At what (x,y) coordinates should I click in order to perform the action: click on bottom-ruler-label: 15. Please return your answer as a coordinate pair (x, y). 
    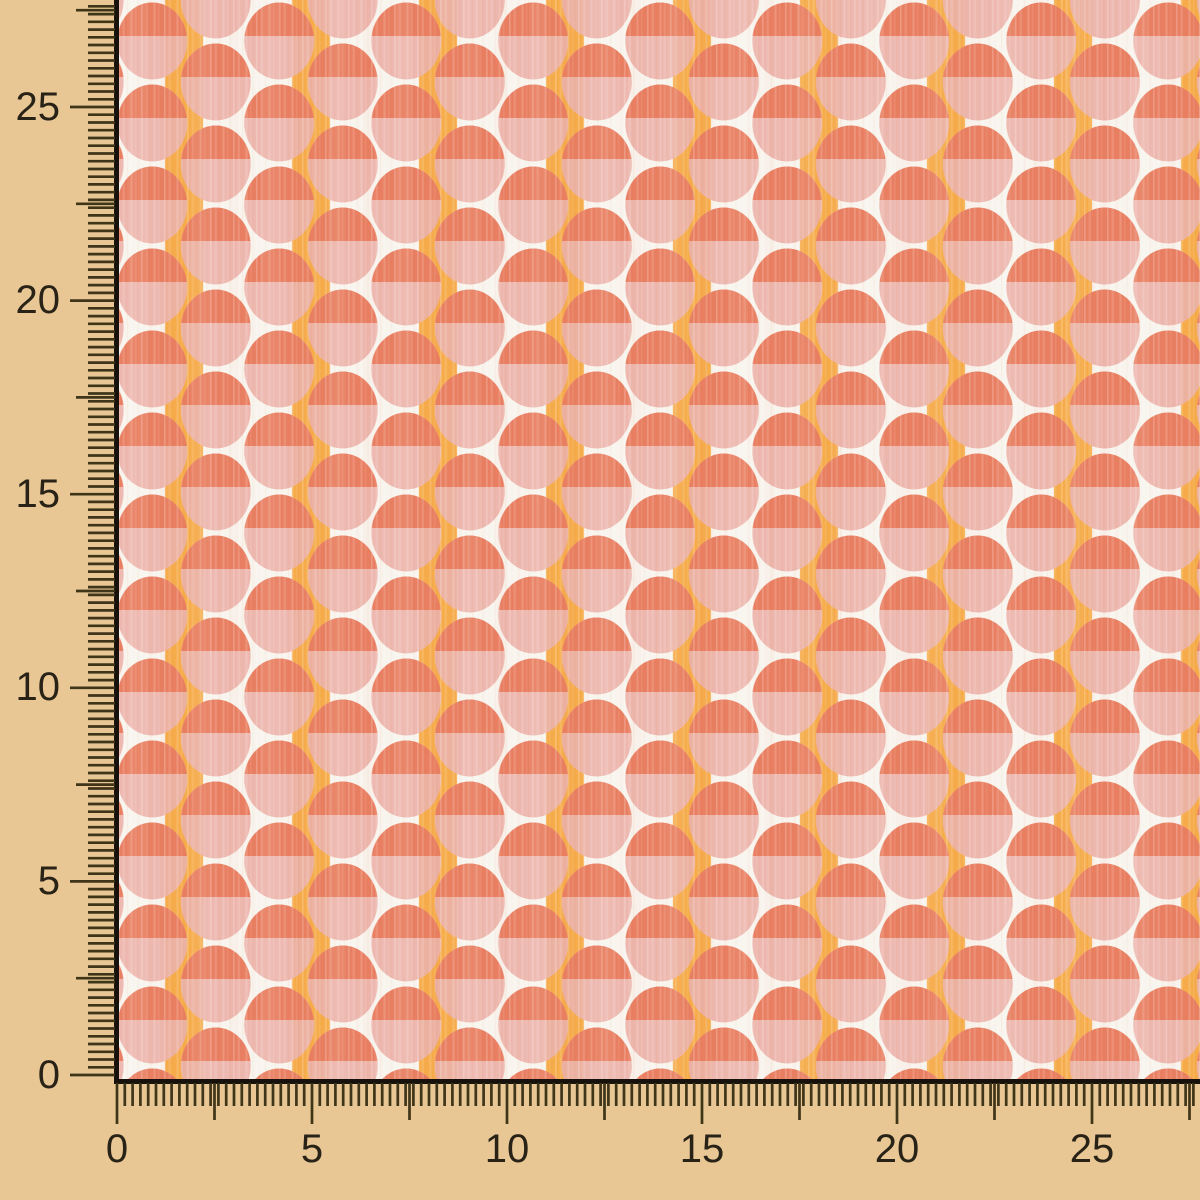
    Looking at the image, I should click on (702, 1149).